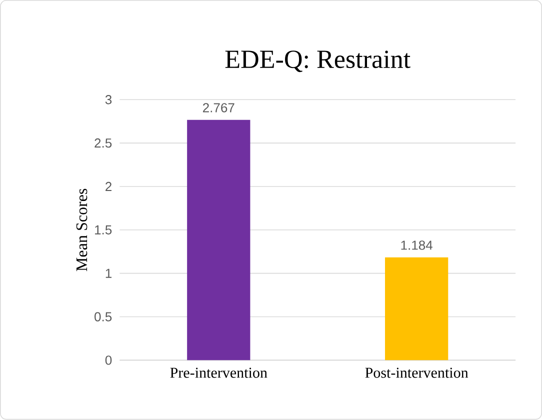 The image size is (542, 420). Describe the element at coordinates (218, 107) in the screenshot. I see `data-label: 2.767` at that location.